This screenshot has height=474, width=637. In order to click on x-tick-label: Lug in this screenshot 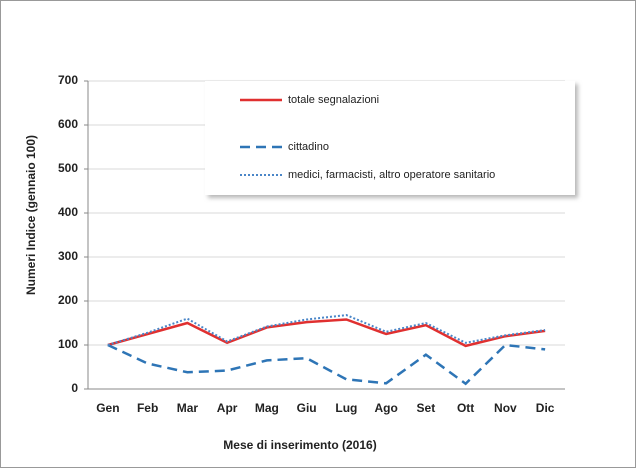, I will do `click(346, 408)`.